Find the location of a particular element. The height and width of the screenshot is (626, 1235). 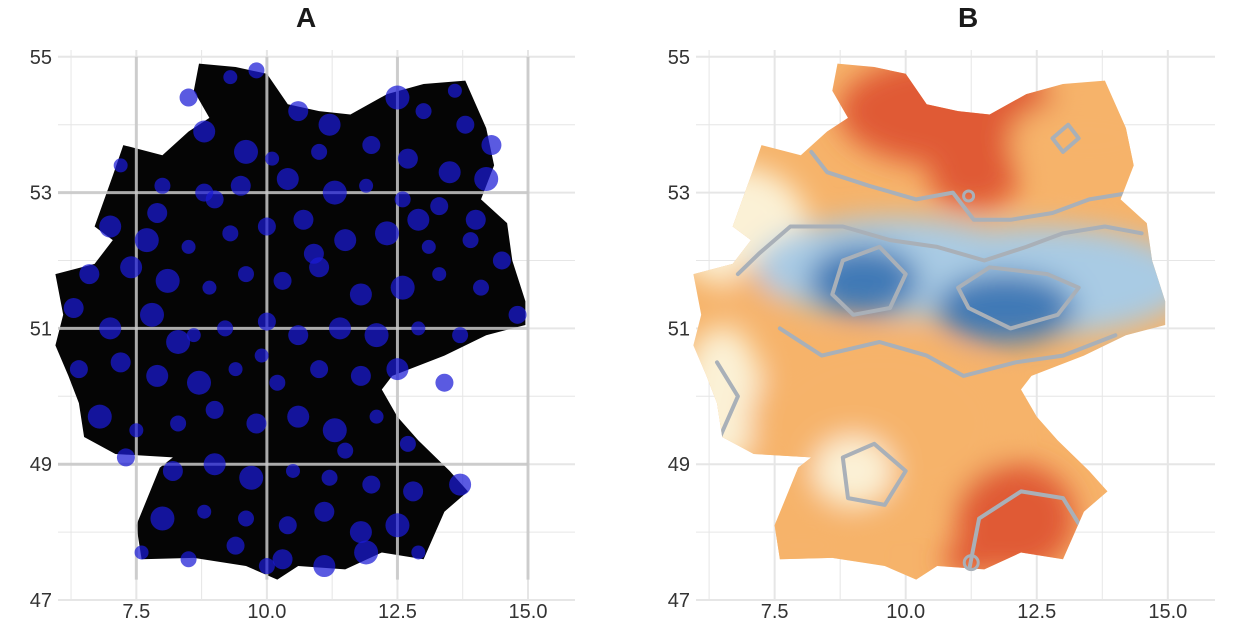

panel-a-title: A is located at coordinates (306, 17).